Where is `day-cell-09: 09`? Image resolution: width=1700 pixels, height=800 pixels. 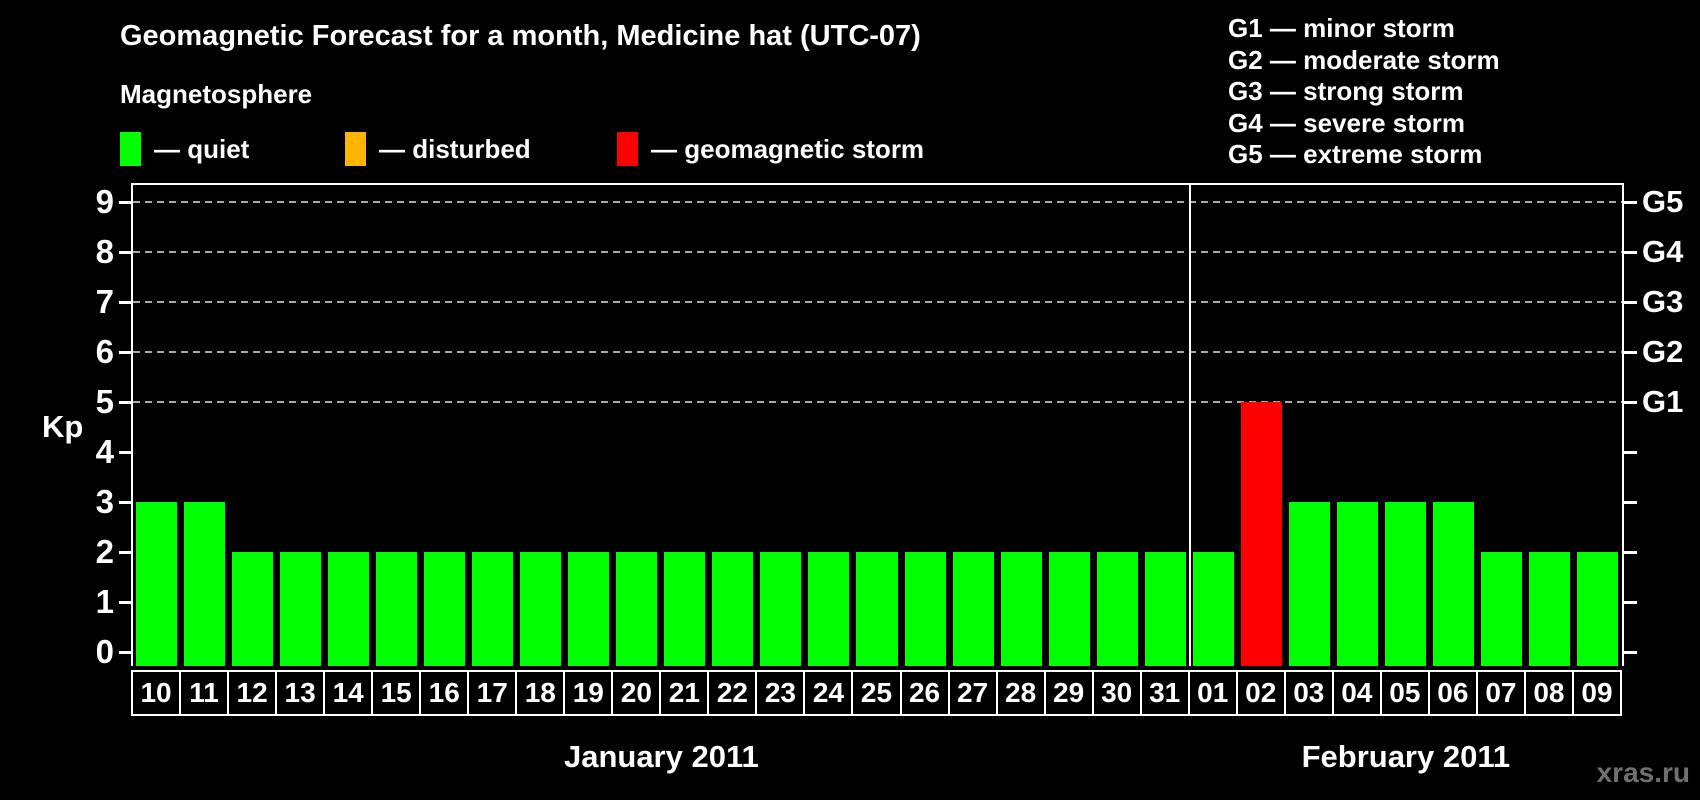 day-cell-09: 09 is located at coordinates (1596, 693).